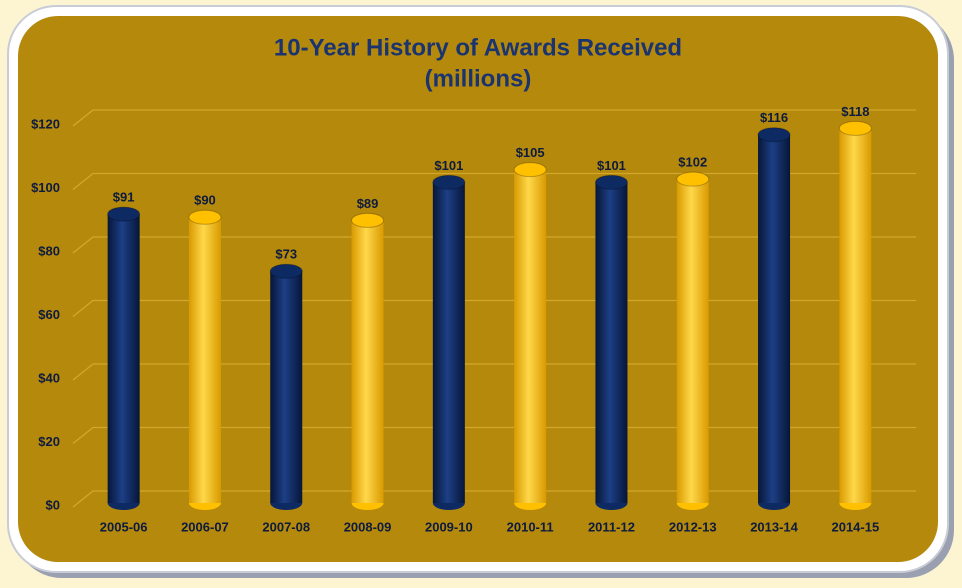  What do you see at coordinates (774, 117) in the screenshot?
I see `value-label: $116` at bounding box center [774, 117].